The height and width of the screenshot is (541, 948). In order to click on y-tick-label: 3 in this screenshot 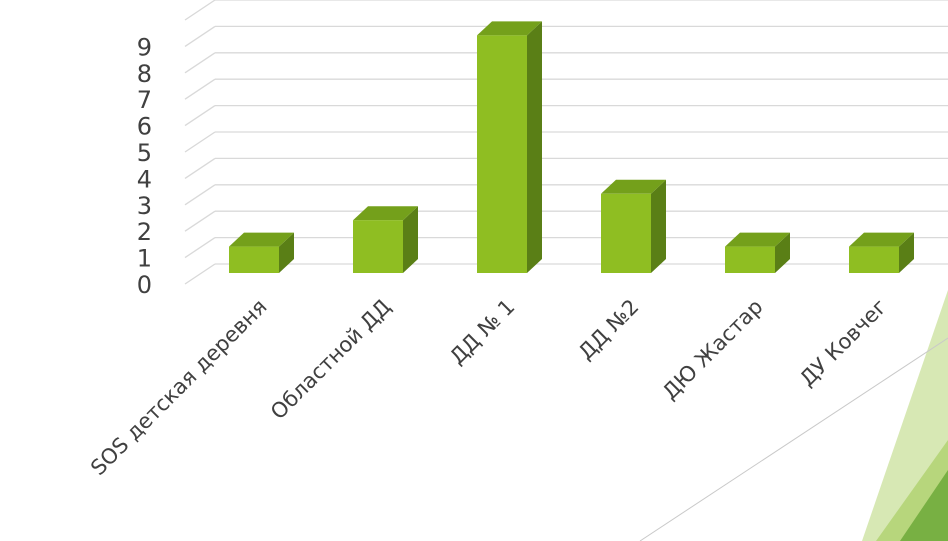, I will do `click(144, 206)`.